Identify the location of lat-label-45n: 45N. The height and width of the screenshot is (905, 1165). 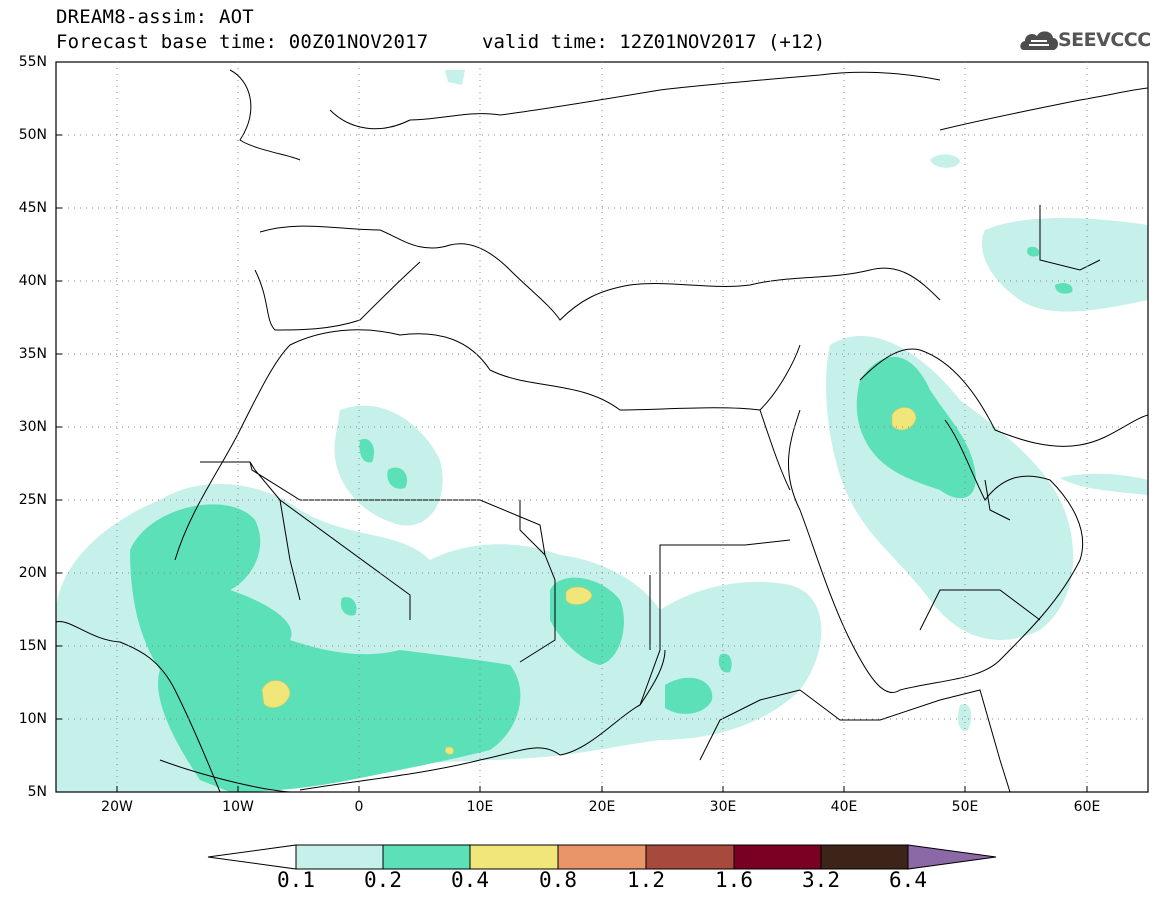
(32, 208).